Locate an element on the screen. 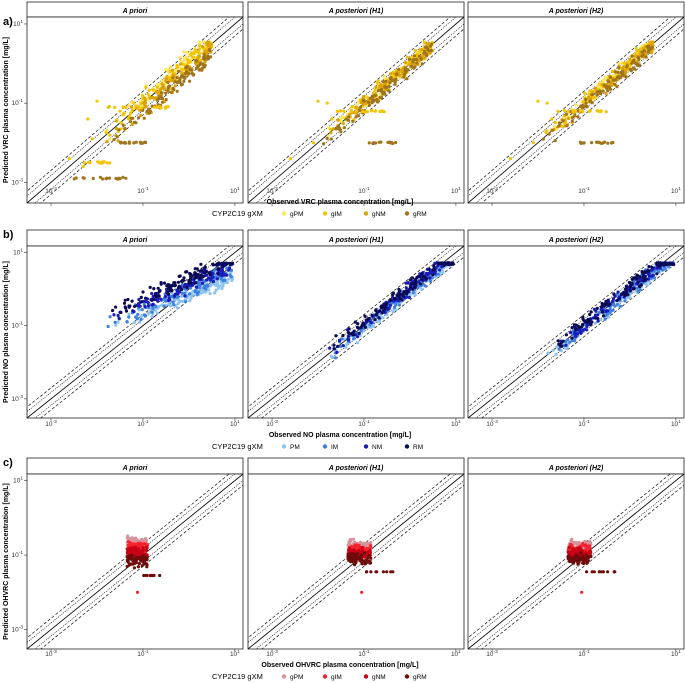 Image resolution: width=685 pixels, height=683 pixels. legend-swatch is located at coordinates (325, 446).